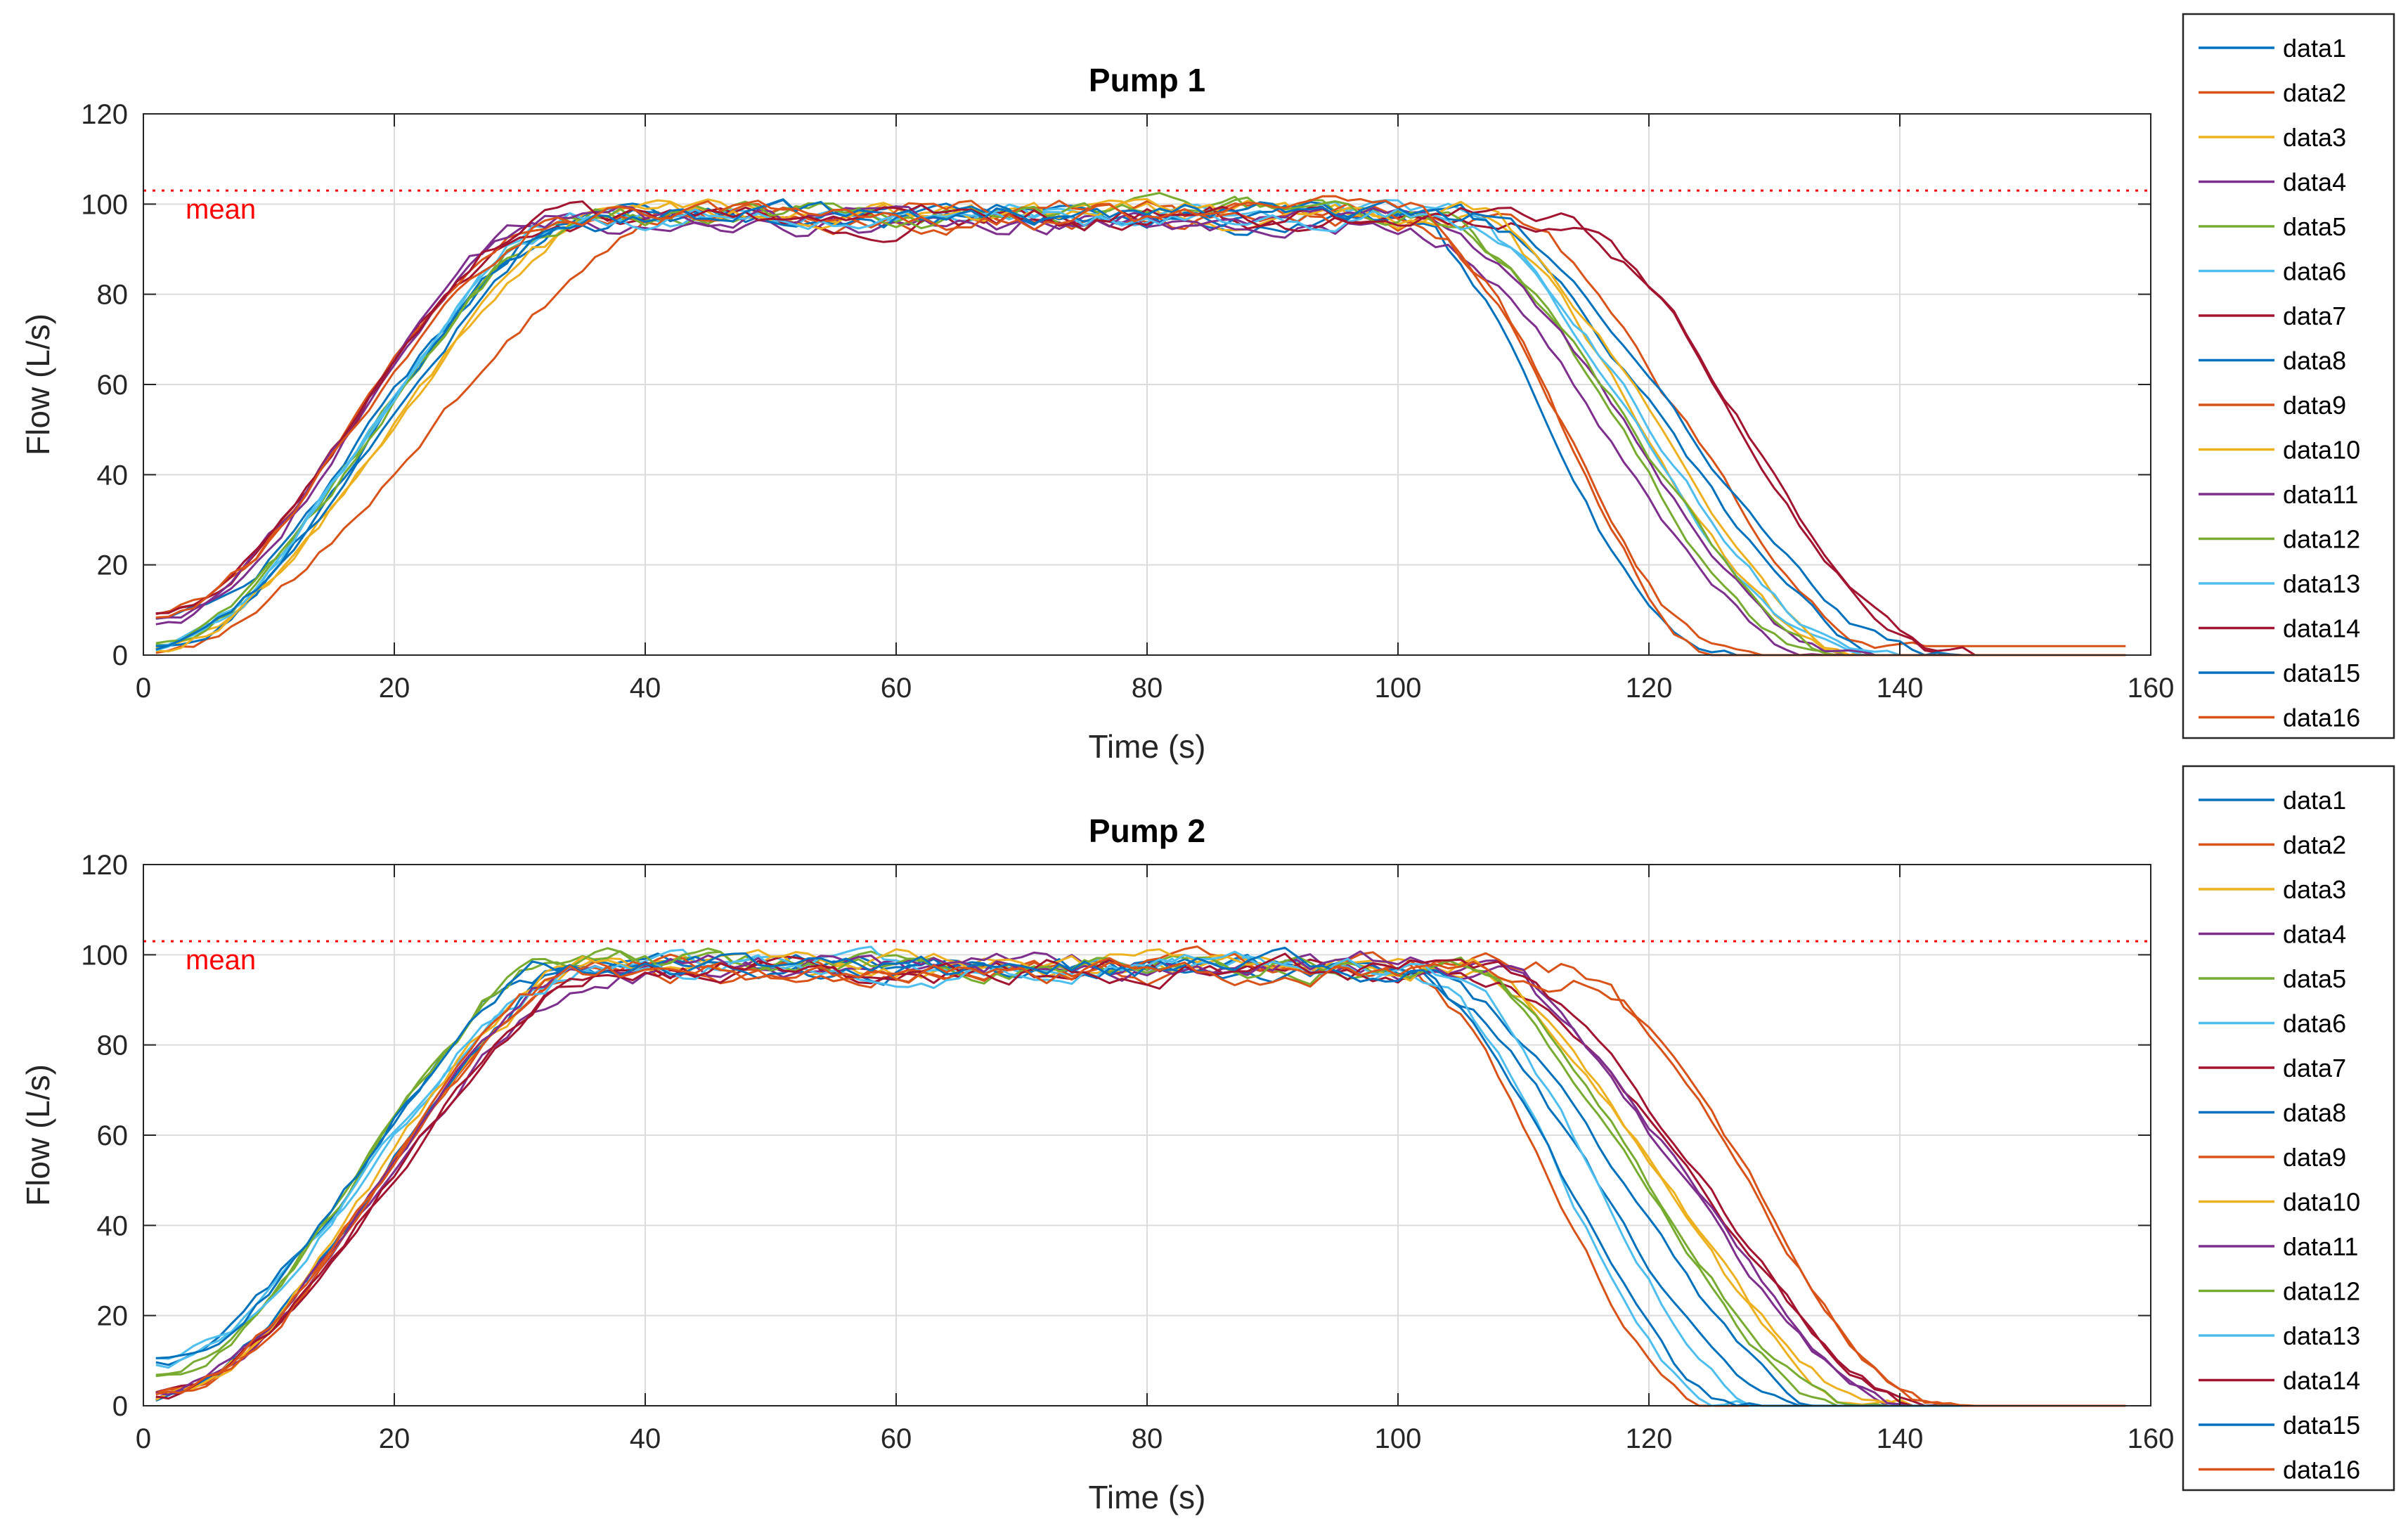  What do you see at coordinates (2321, 1380) in the screenshot?
I see `legend-label: data14` at bounding box center [2321, 1380].